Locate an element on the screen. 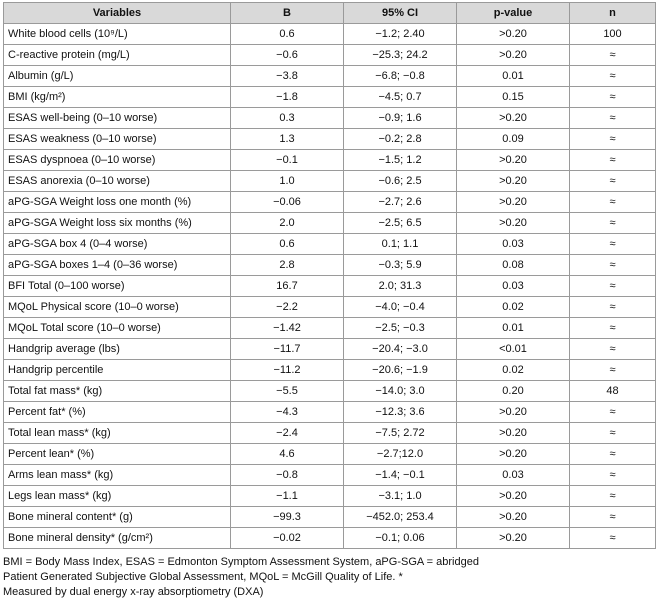  cell-variable: Bone mineral density* (g/cm²) is located at coordinates (117, 538).